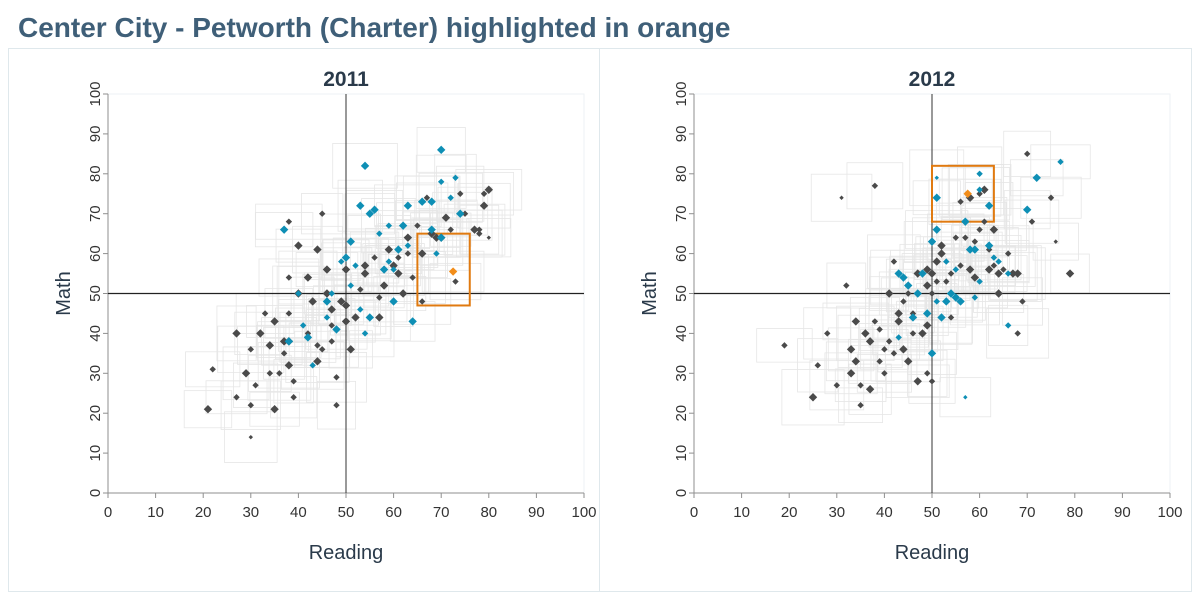 The height and width of the screenshot is (600, 1200). Describe the element at coordinates (536, 512) in the screenshot. I see `x-tick-label: 90` at that location.